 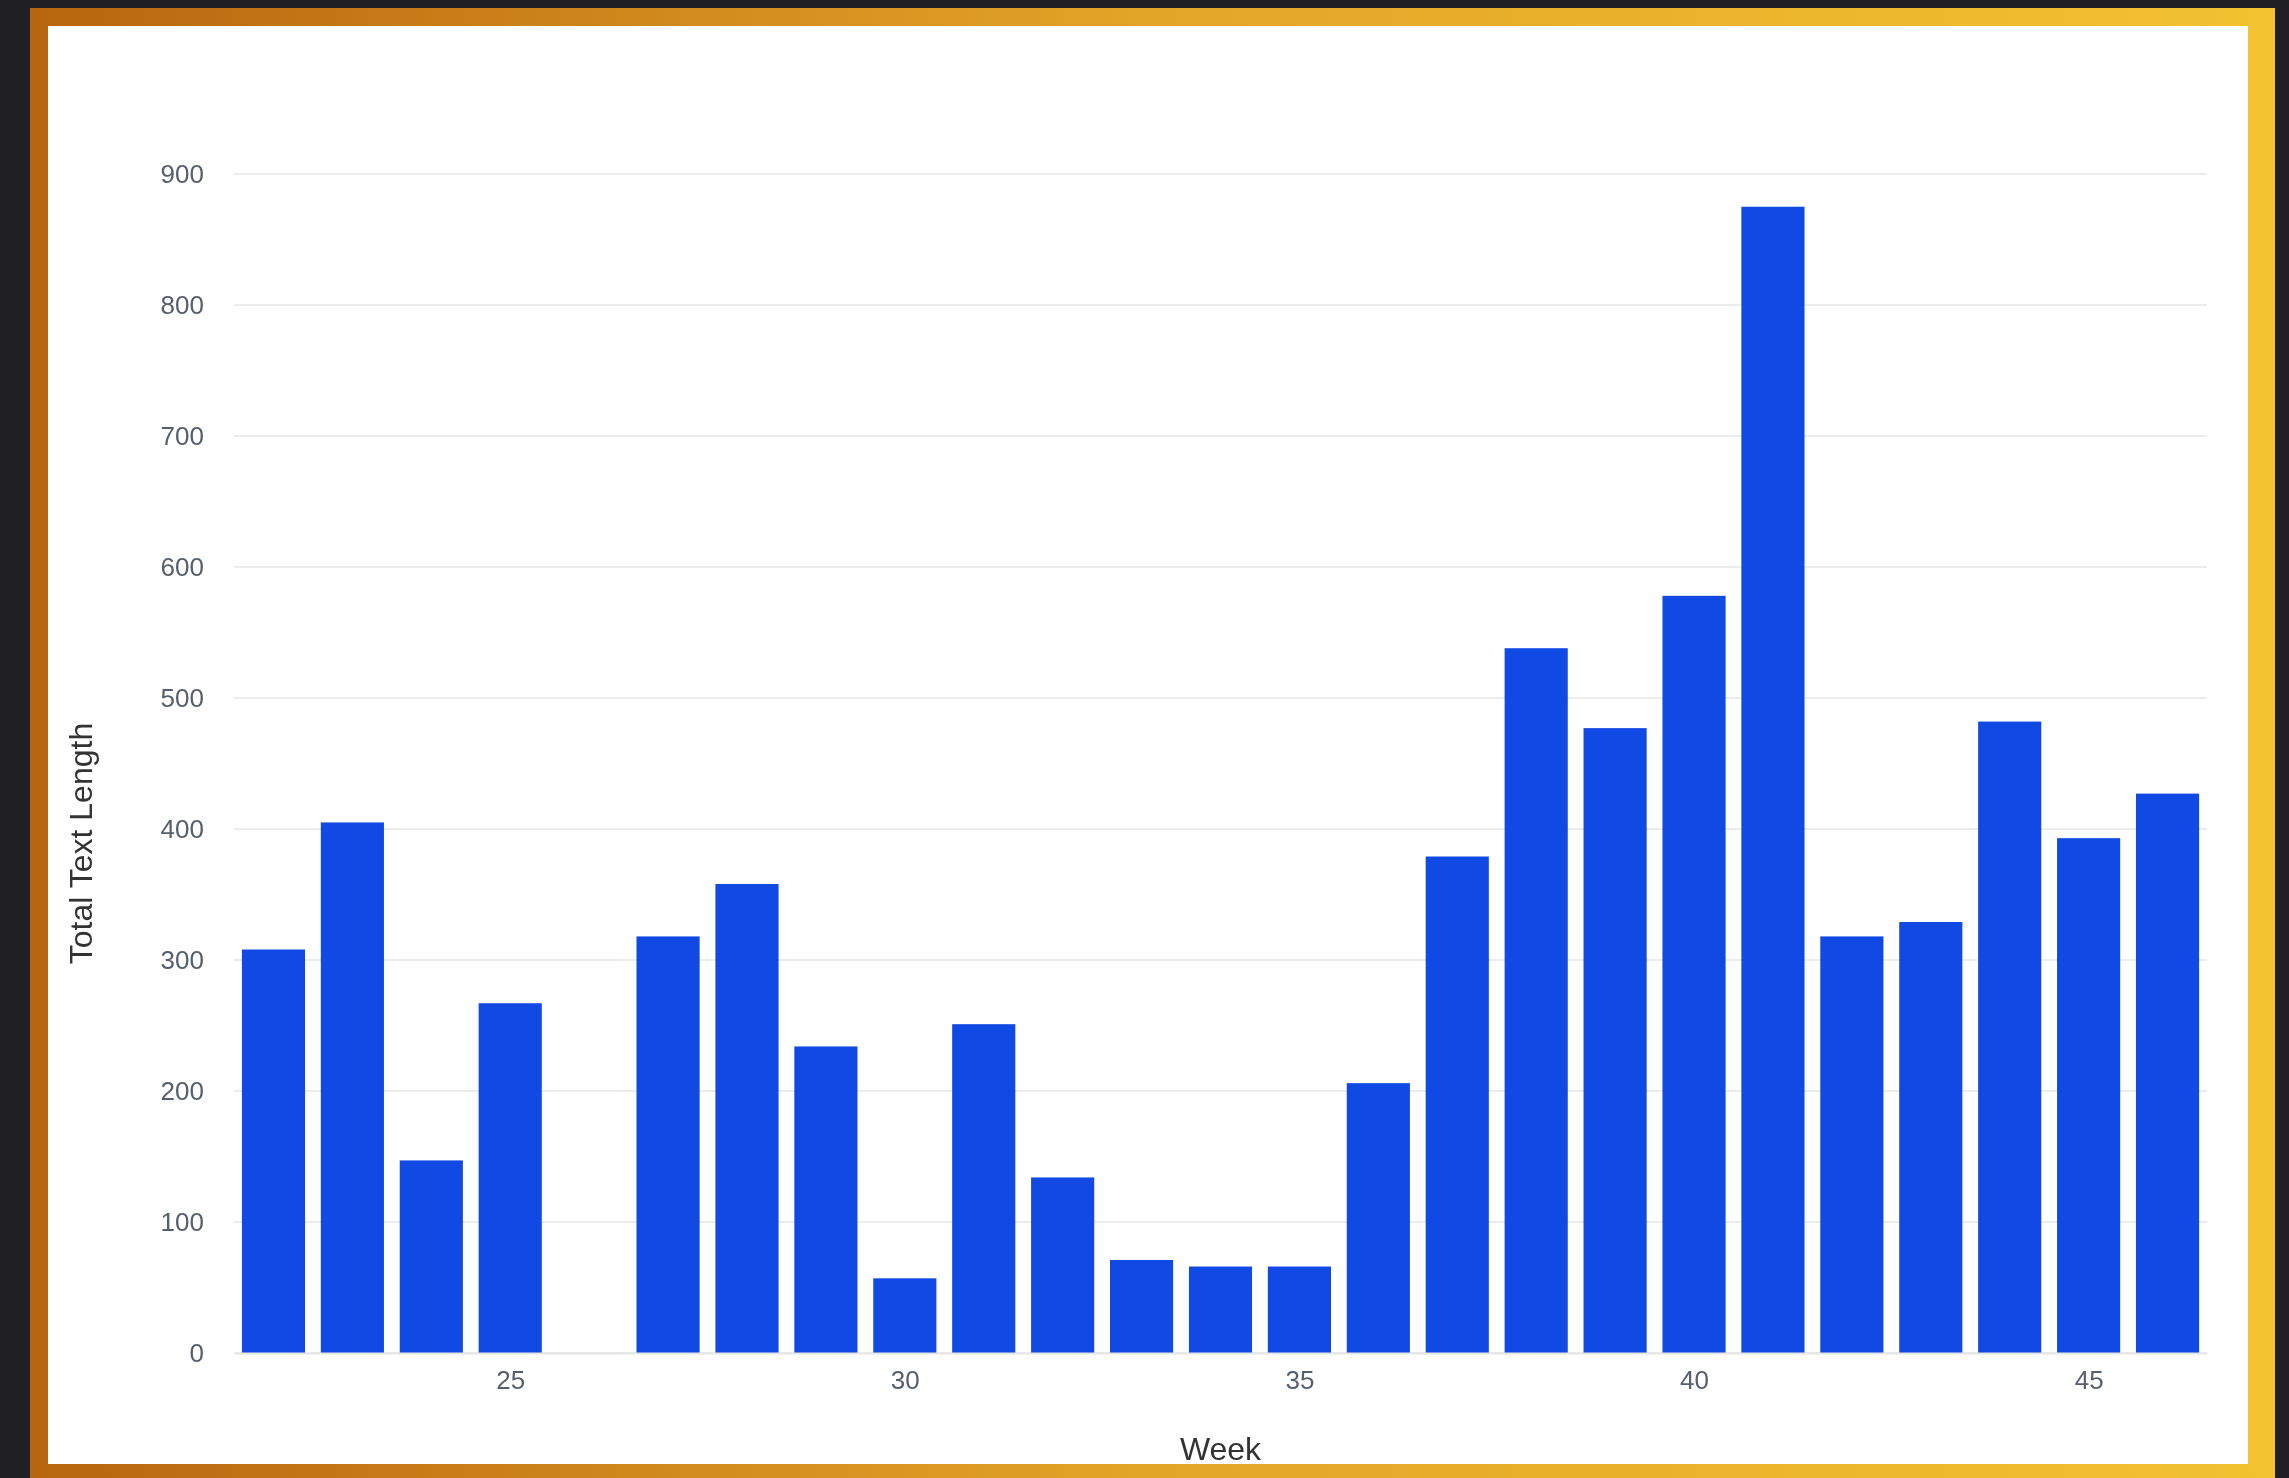 What do you see at coordinates (182, 828) in the screenshot?
I see `y-tick-label: 400` at bounding box center [182, 828].